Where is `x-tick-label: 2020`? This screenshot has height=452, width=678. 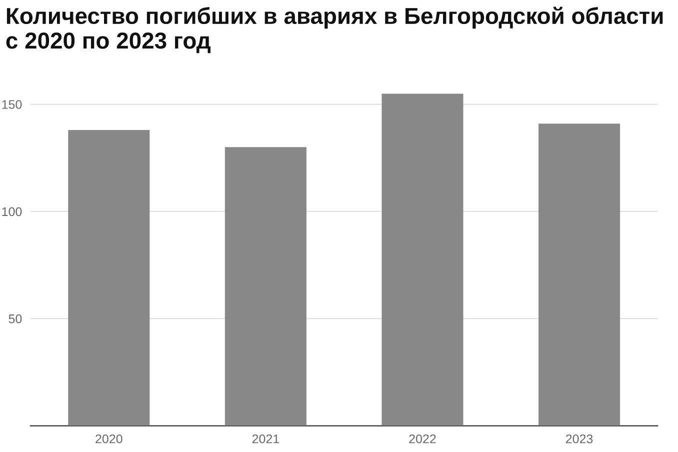 x-tick-label: 2020 is located at coordinates (109, 439).